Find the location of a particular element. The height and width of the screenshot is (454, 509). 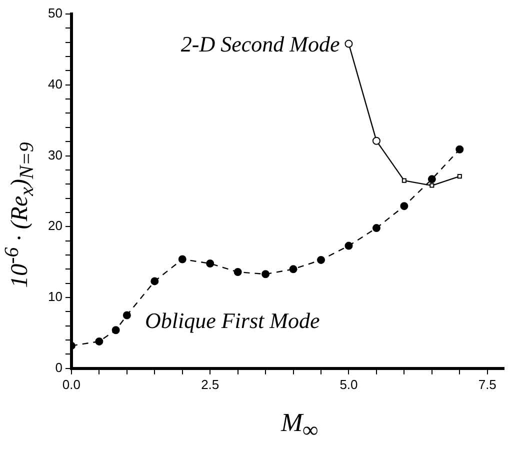

x-tick-label: 5.0 is located at coordinates (349, 384).